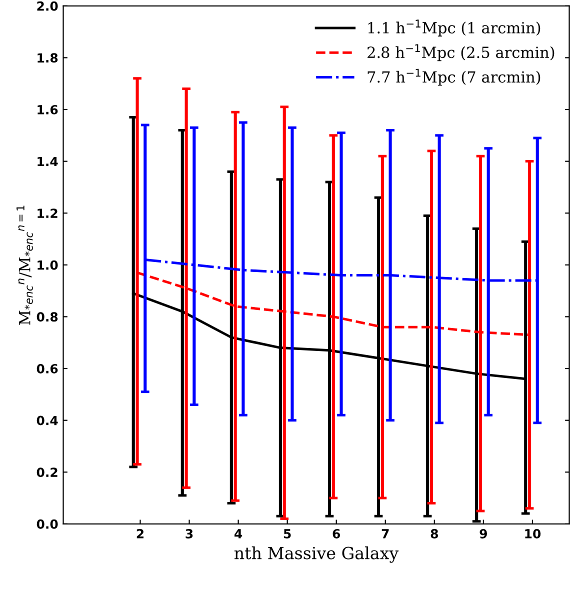 The width and height of the screenshot is (575, 590). I want to click on y-tick-label: 0.4, so click(47, 421).